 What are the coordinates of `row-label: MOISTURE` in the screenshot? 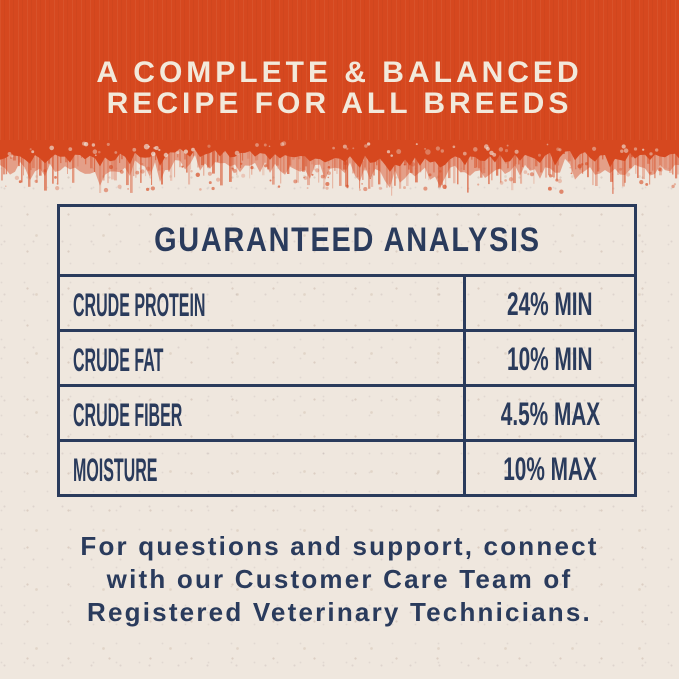 It's located at (115, 469).